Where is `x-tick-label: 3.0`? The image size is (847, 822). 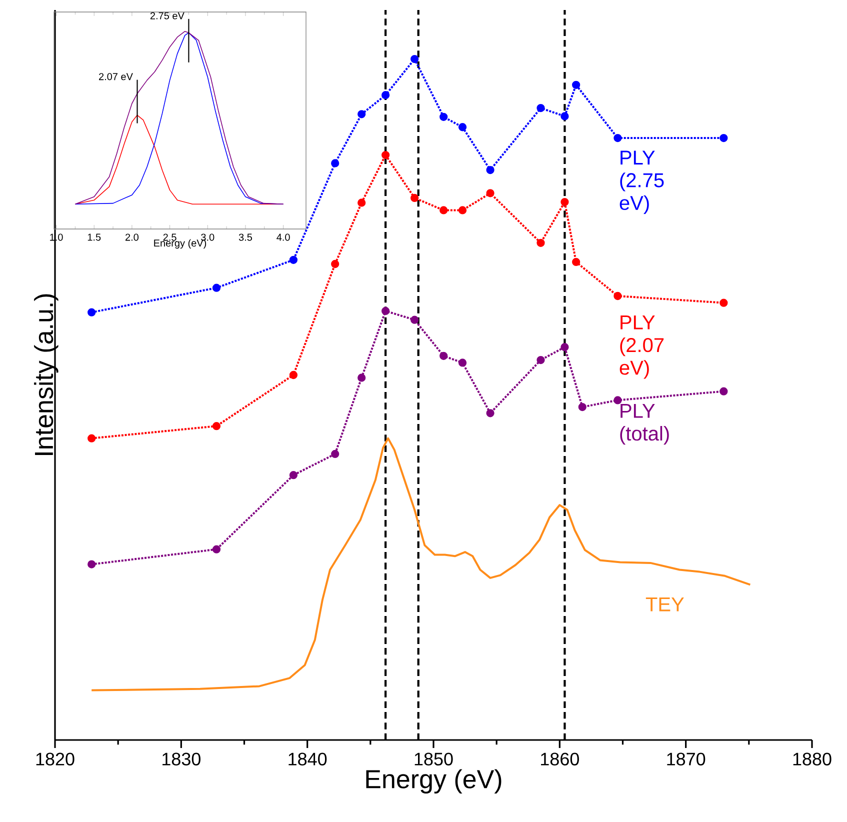 x-tick-label: 3.0 is located at coordinates (207, 237).